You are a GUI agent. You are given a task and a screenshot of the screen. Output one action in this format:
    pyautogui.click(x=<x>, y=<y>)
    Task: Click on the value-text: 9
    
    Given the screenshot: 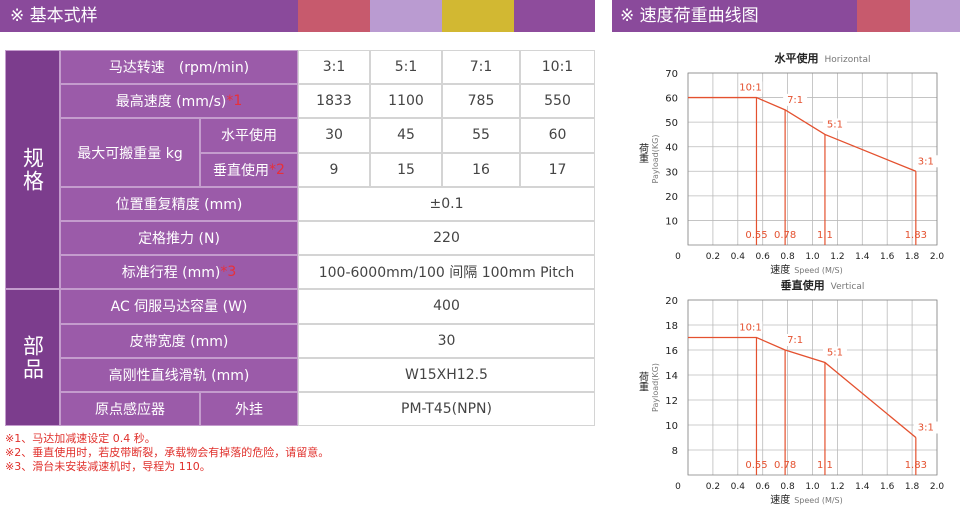 What is the action you would take?
    pyautogui.click(x=334, y=169)
    